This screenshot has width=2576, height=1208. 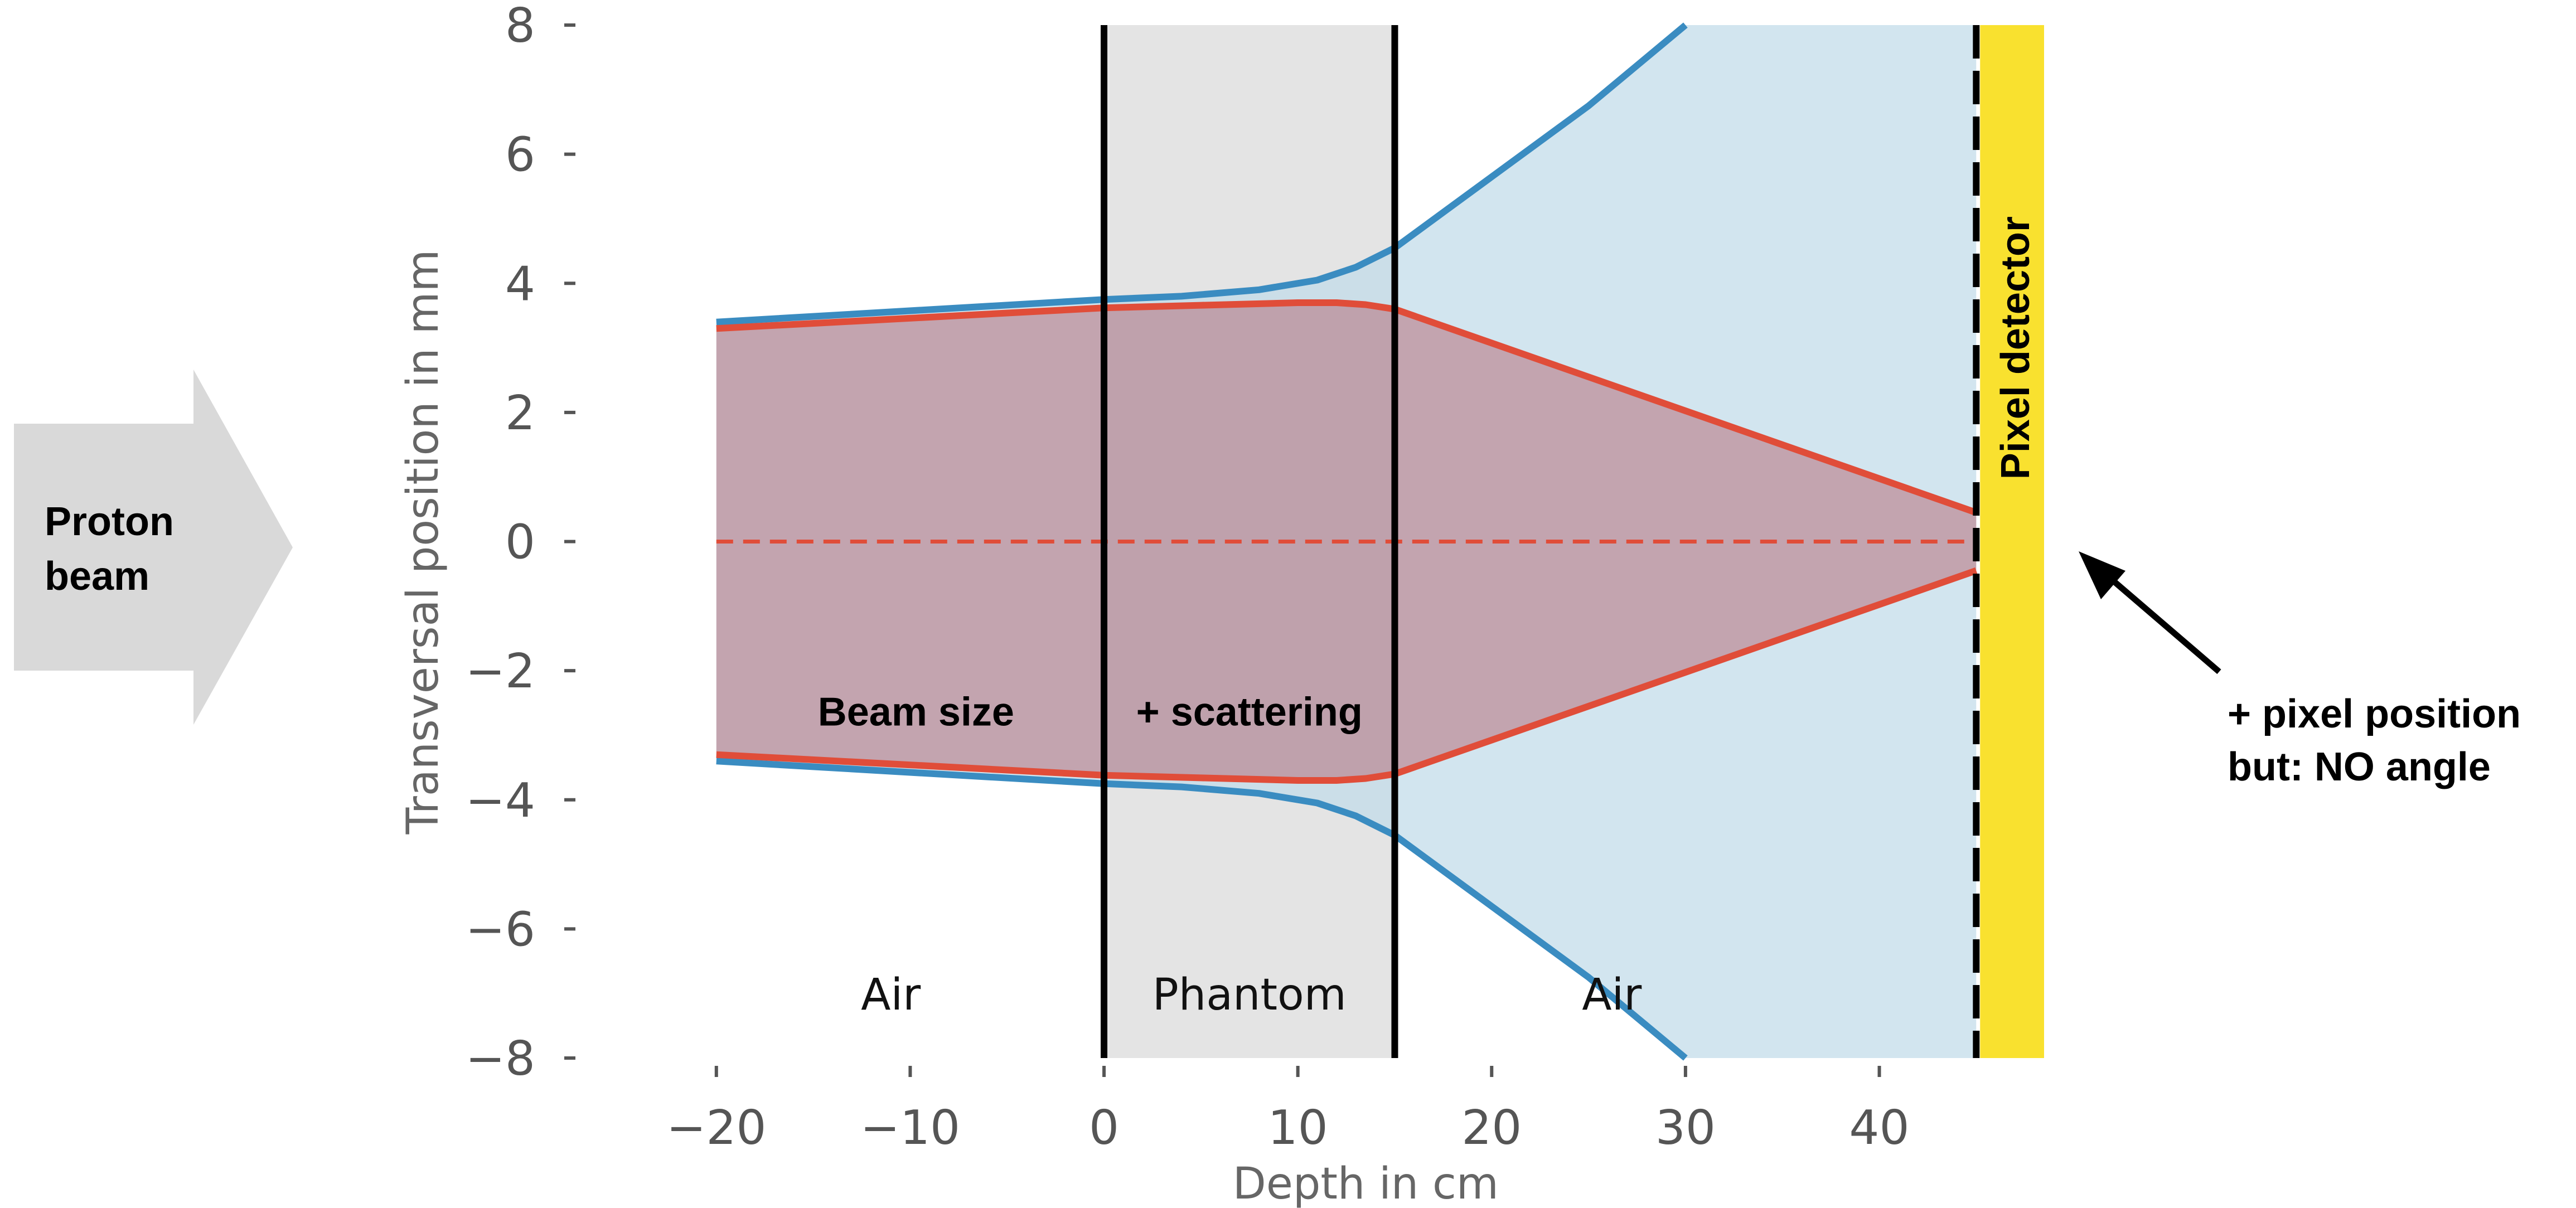 I want to click on y-axis-title: Transversal position in mm, so click(x=423, y=542).